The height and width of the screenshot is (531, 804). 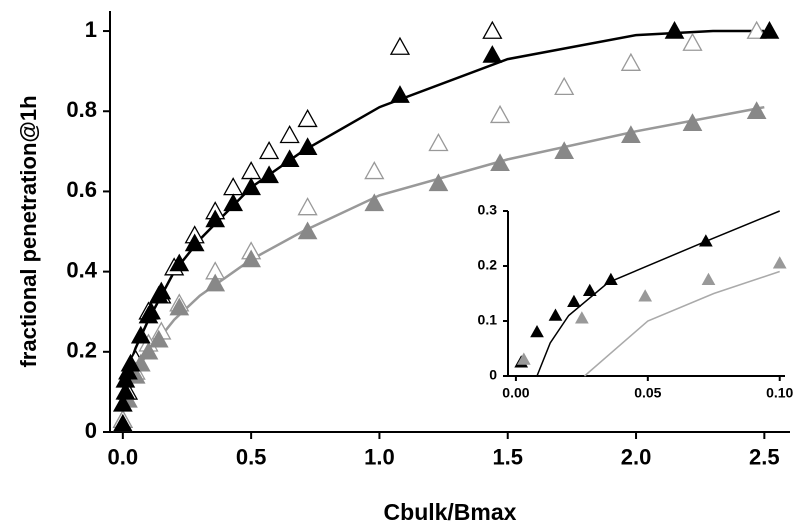 What do you see at coordinates (779, 392) in the screenshot?
I see `x-tick-label: 0.10` at bounding box center [779, 392].